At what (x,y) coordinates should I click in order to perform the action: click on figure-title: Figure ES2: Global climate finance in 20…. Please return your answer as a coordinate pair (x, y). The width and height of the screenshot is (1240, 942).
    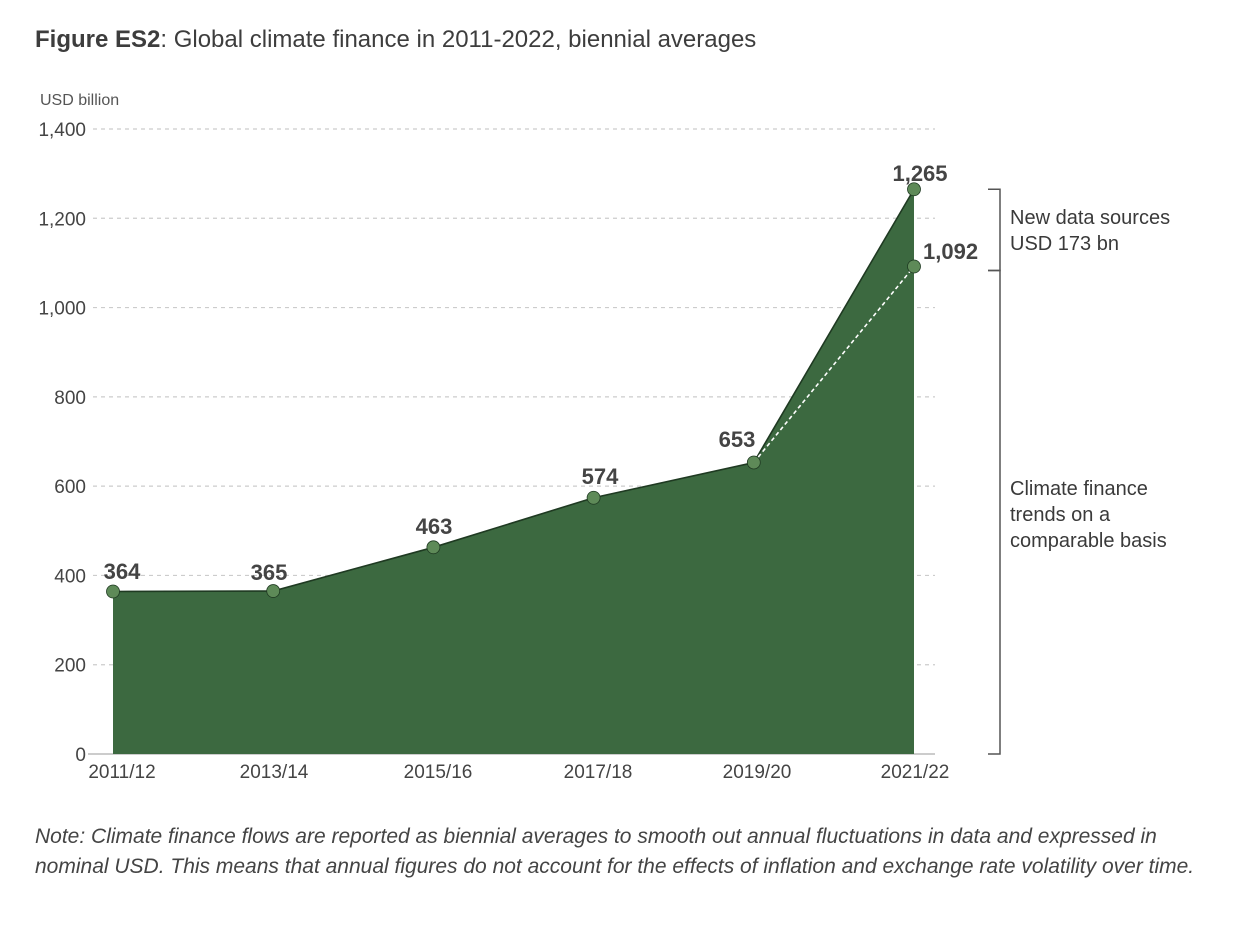
    Looking at the image, I should click on (395, 40).